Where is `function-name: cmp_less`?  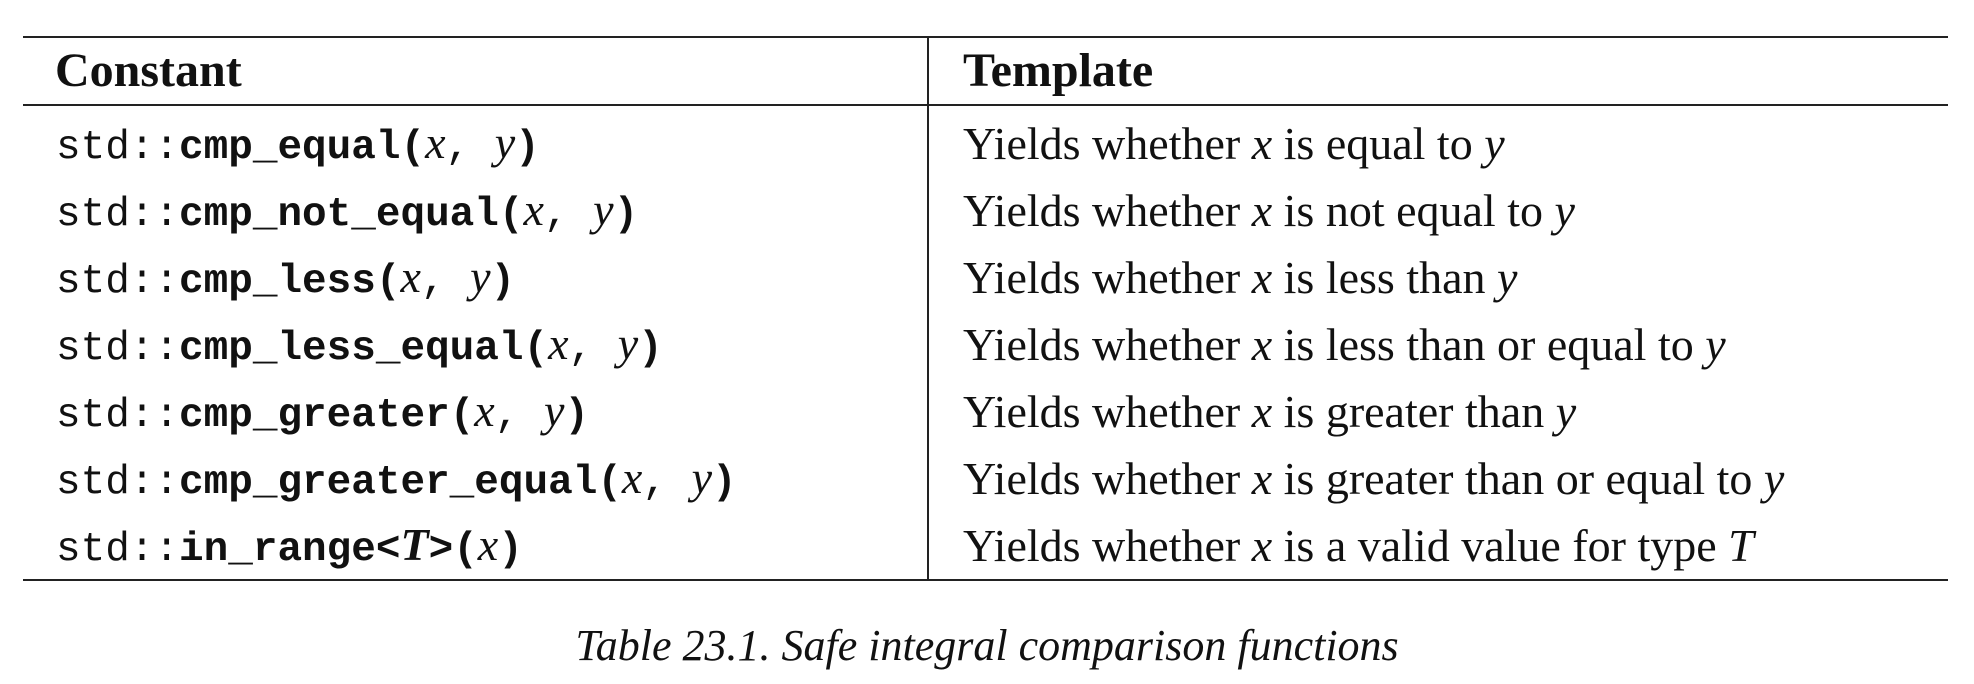
function-name: cmp_less is located at coordinates (277, 282).